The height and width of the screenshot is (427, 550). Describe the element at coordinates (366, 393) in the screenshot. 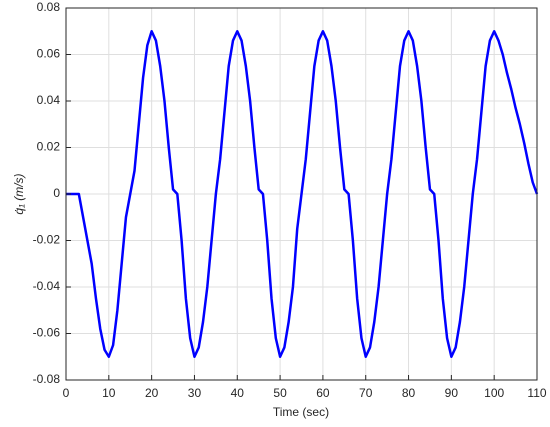

I see `x-tick-label: 70` at that location.